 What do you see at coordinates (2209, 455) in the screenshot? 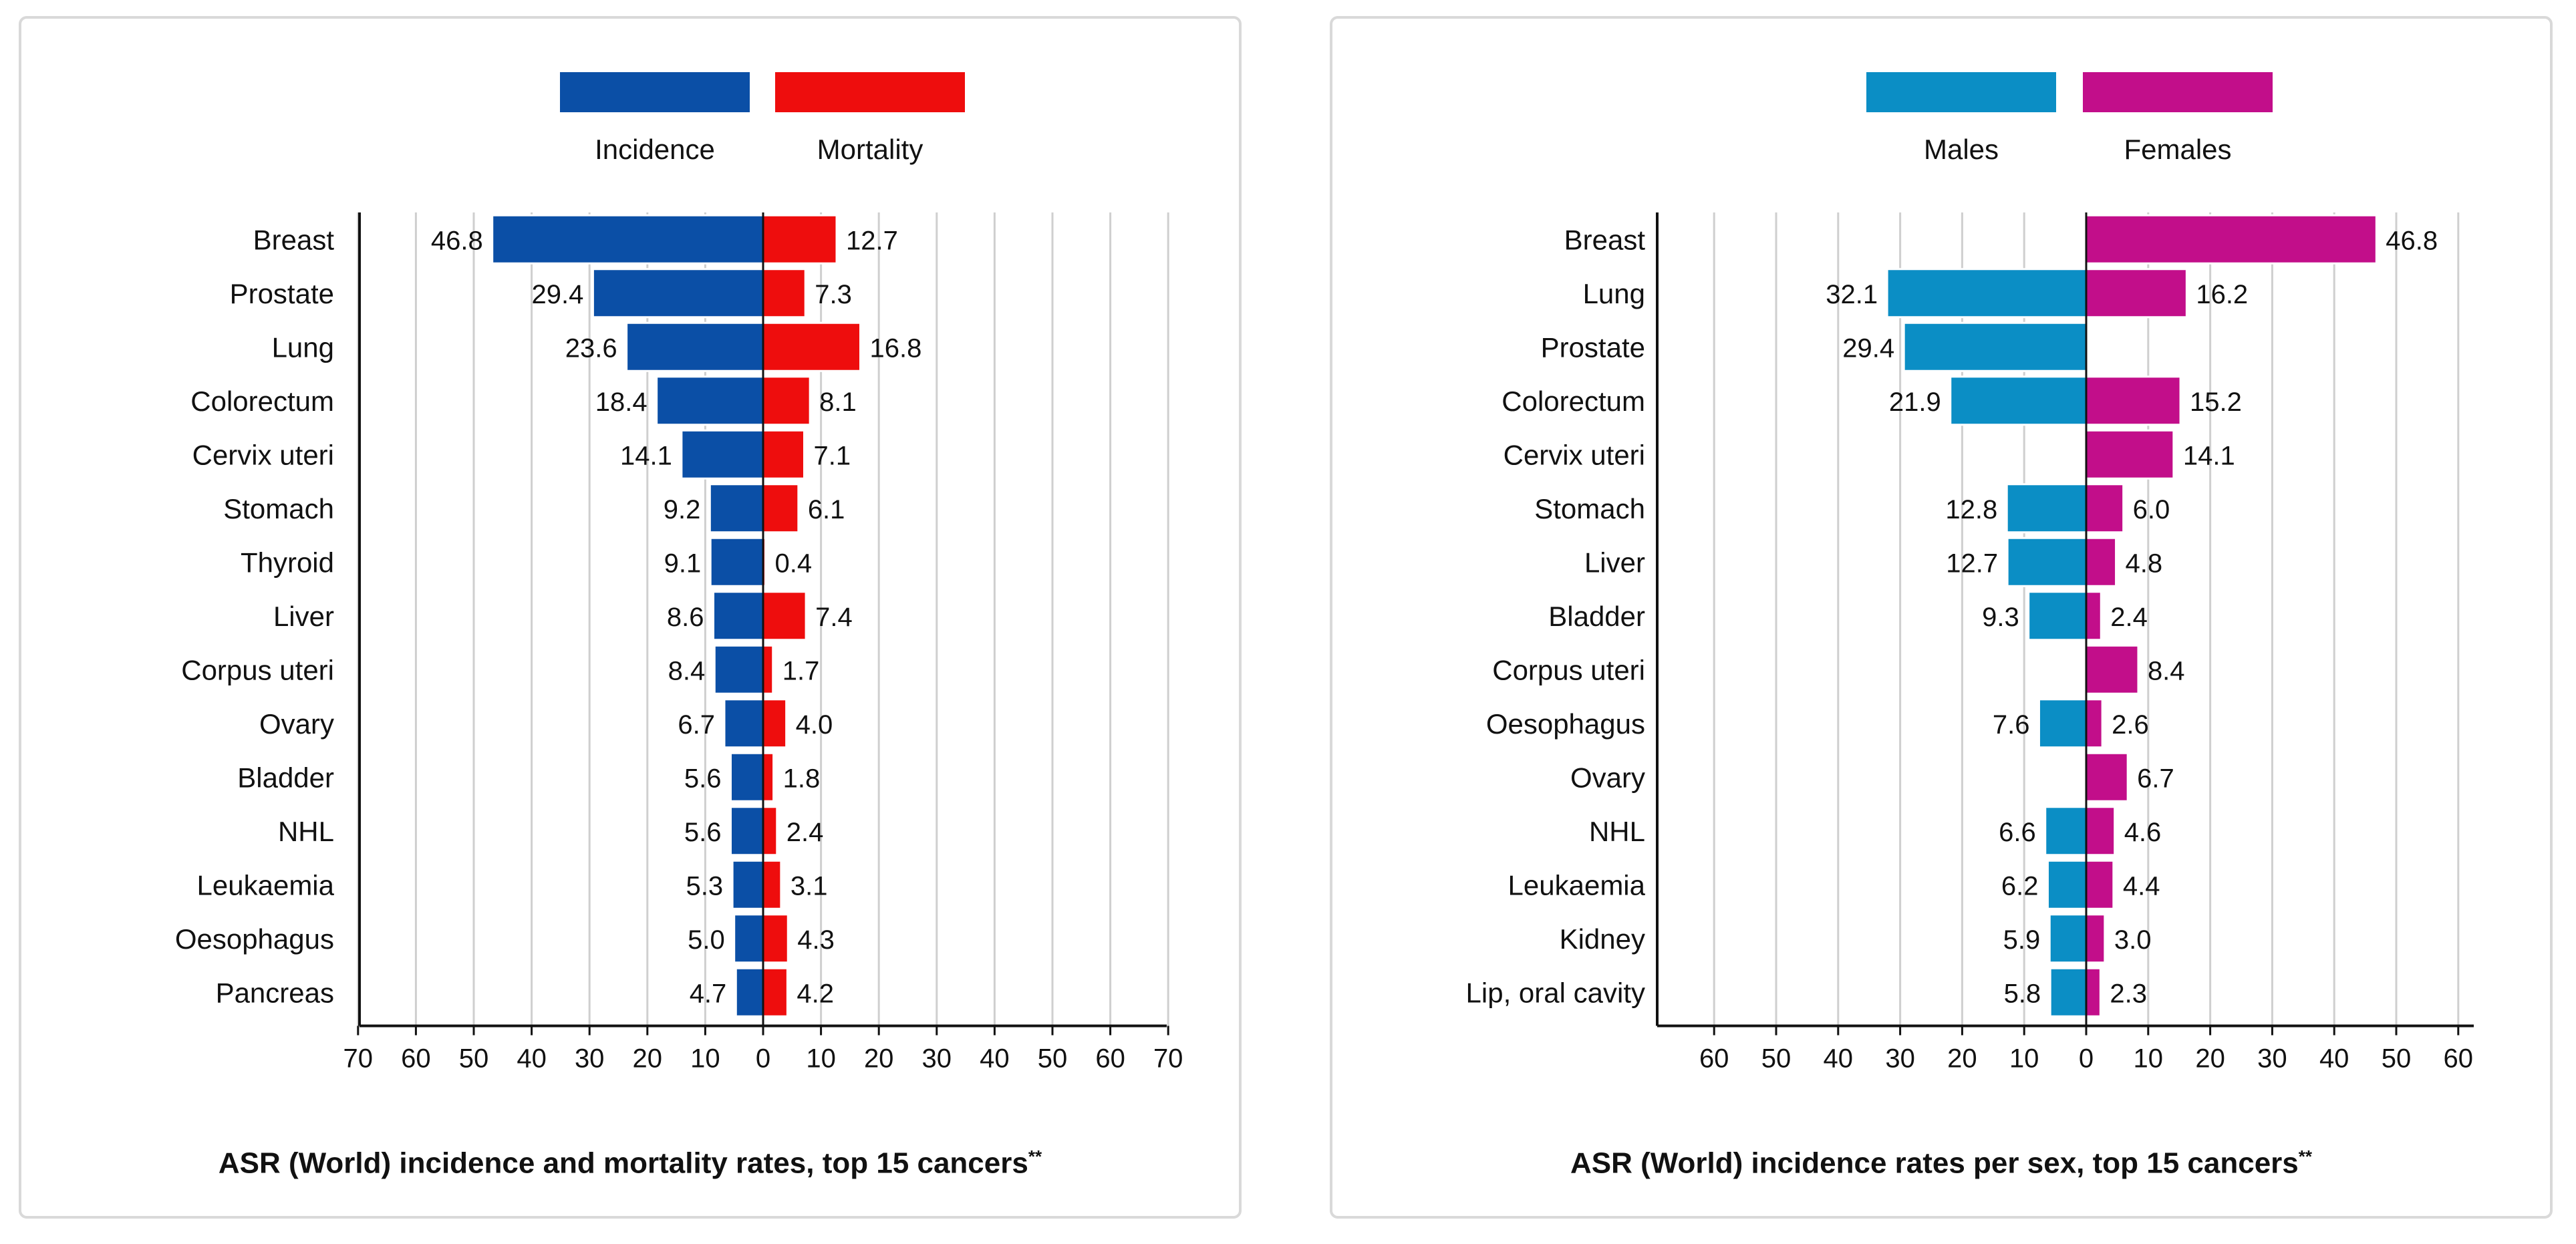
I see `data-label-females: 14.1` at bounding box center [2209, 455].